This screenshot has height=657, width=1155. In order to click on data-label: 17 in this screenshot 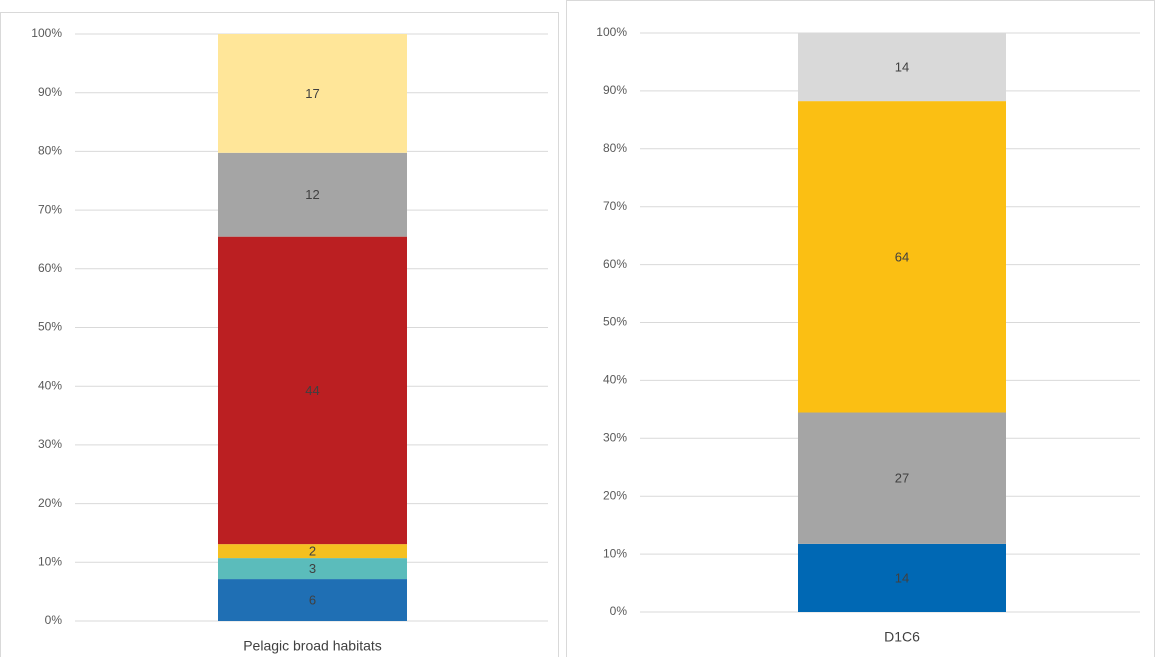, I will do `click(312, 93)`.